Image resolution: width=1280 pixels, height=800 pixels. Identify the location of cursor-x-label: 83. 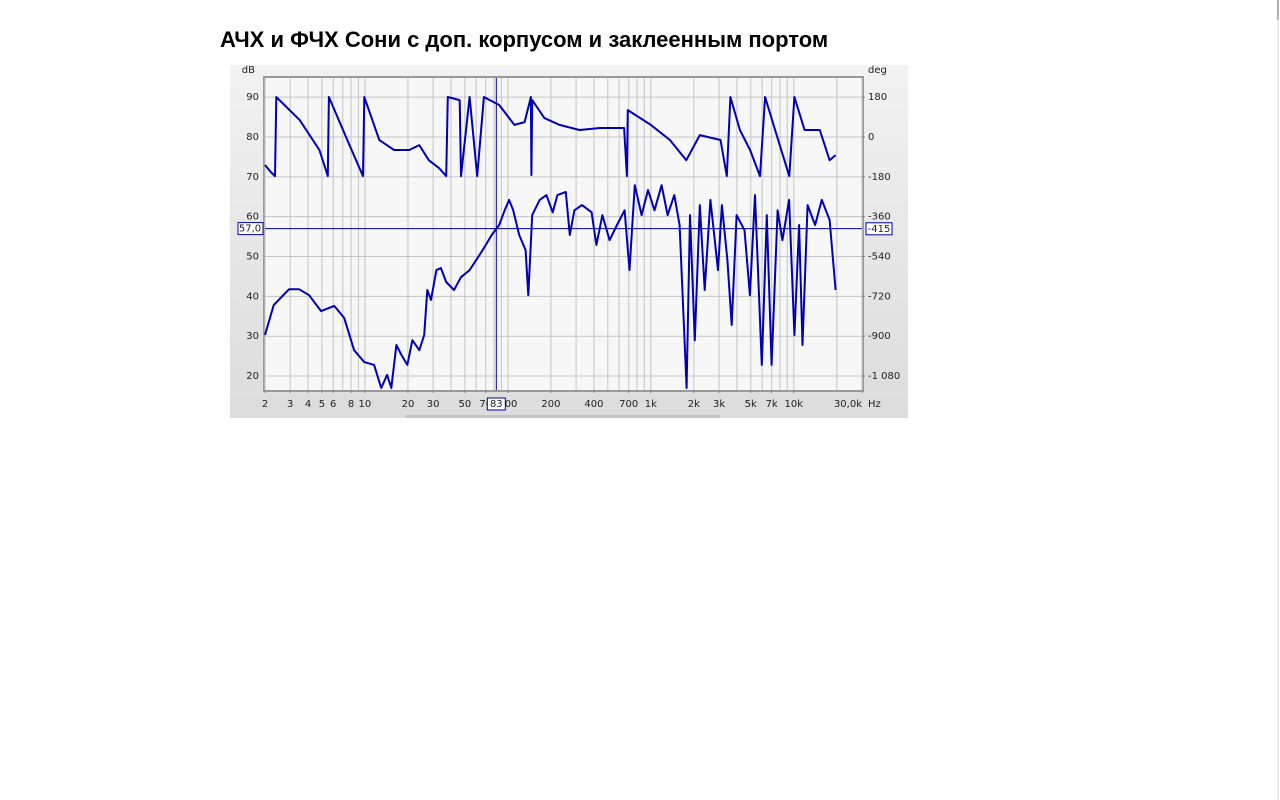
(496, 404).